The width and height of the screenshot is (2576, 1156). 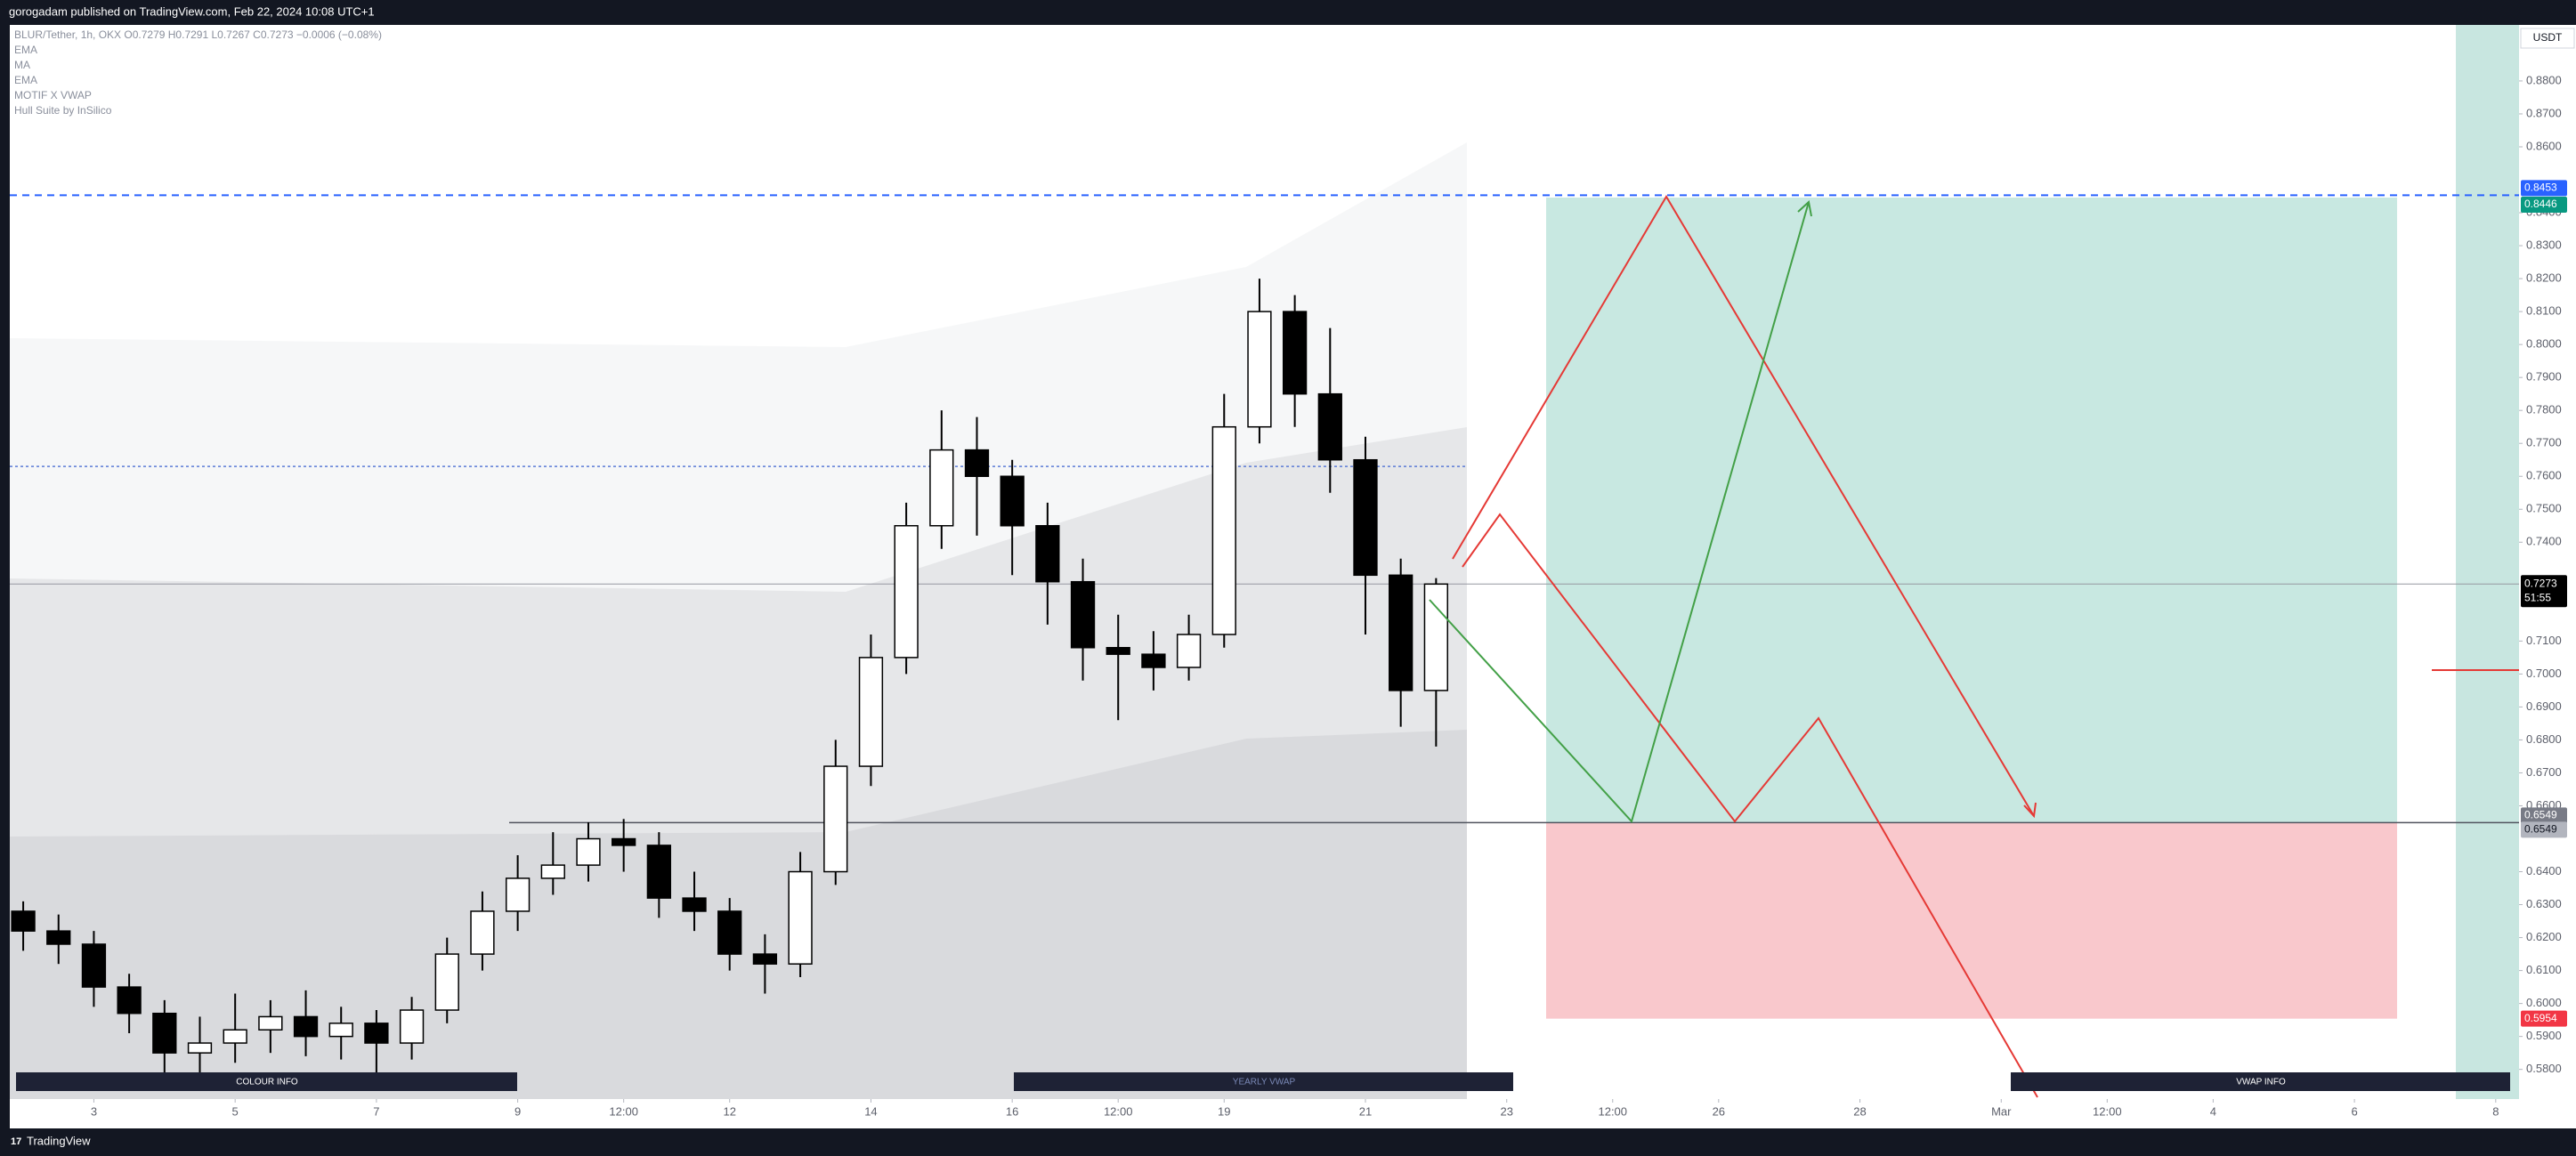 I want to click on footer-bar, so click(x=1288, y=1142).